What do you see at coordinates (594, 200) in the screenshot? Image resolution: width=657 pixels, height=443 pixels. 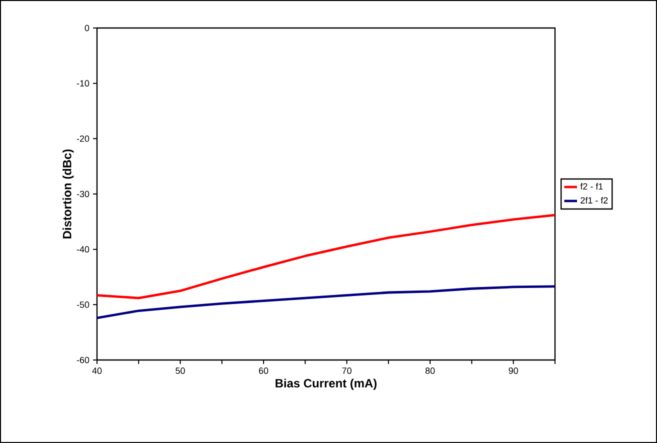 I see `legend-label: 2f1 - f2` at bounding box center [594, 200].